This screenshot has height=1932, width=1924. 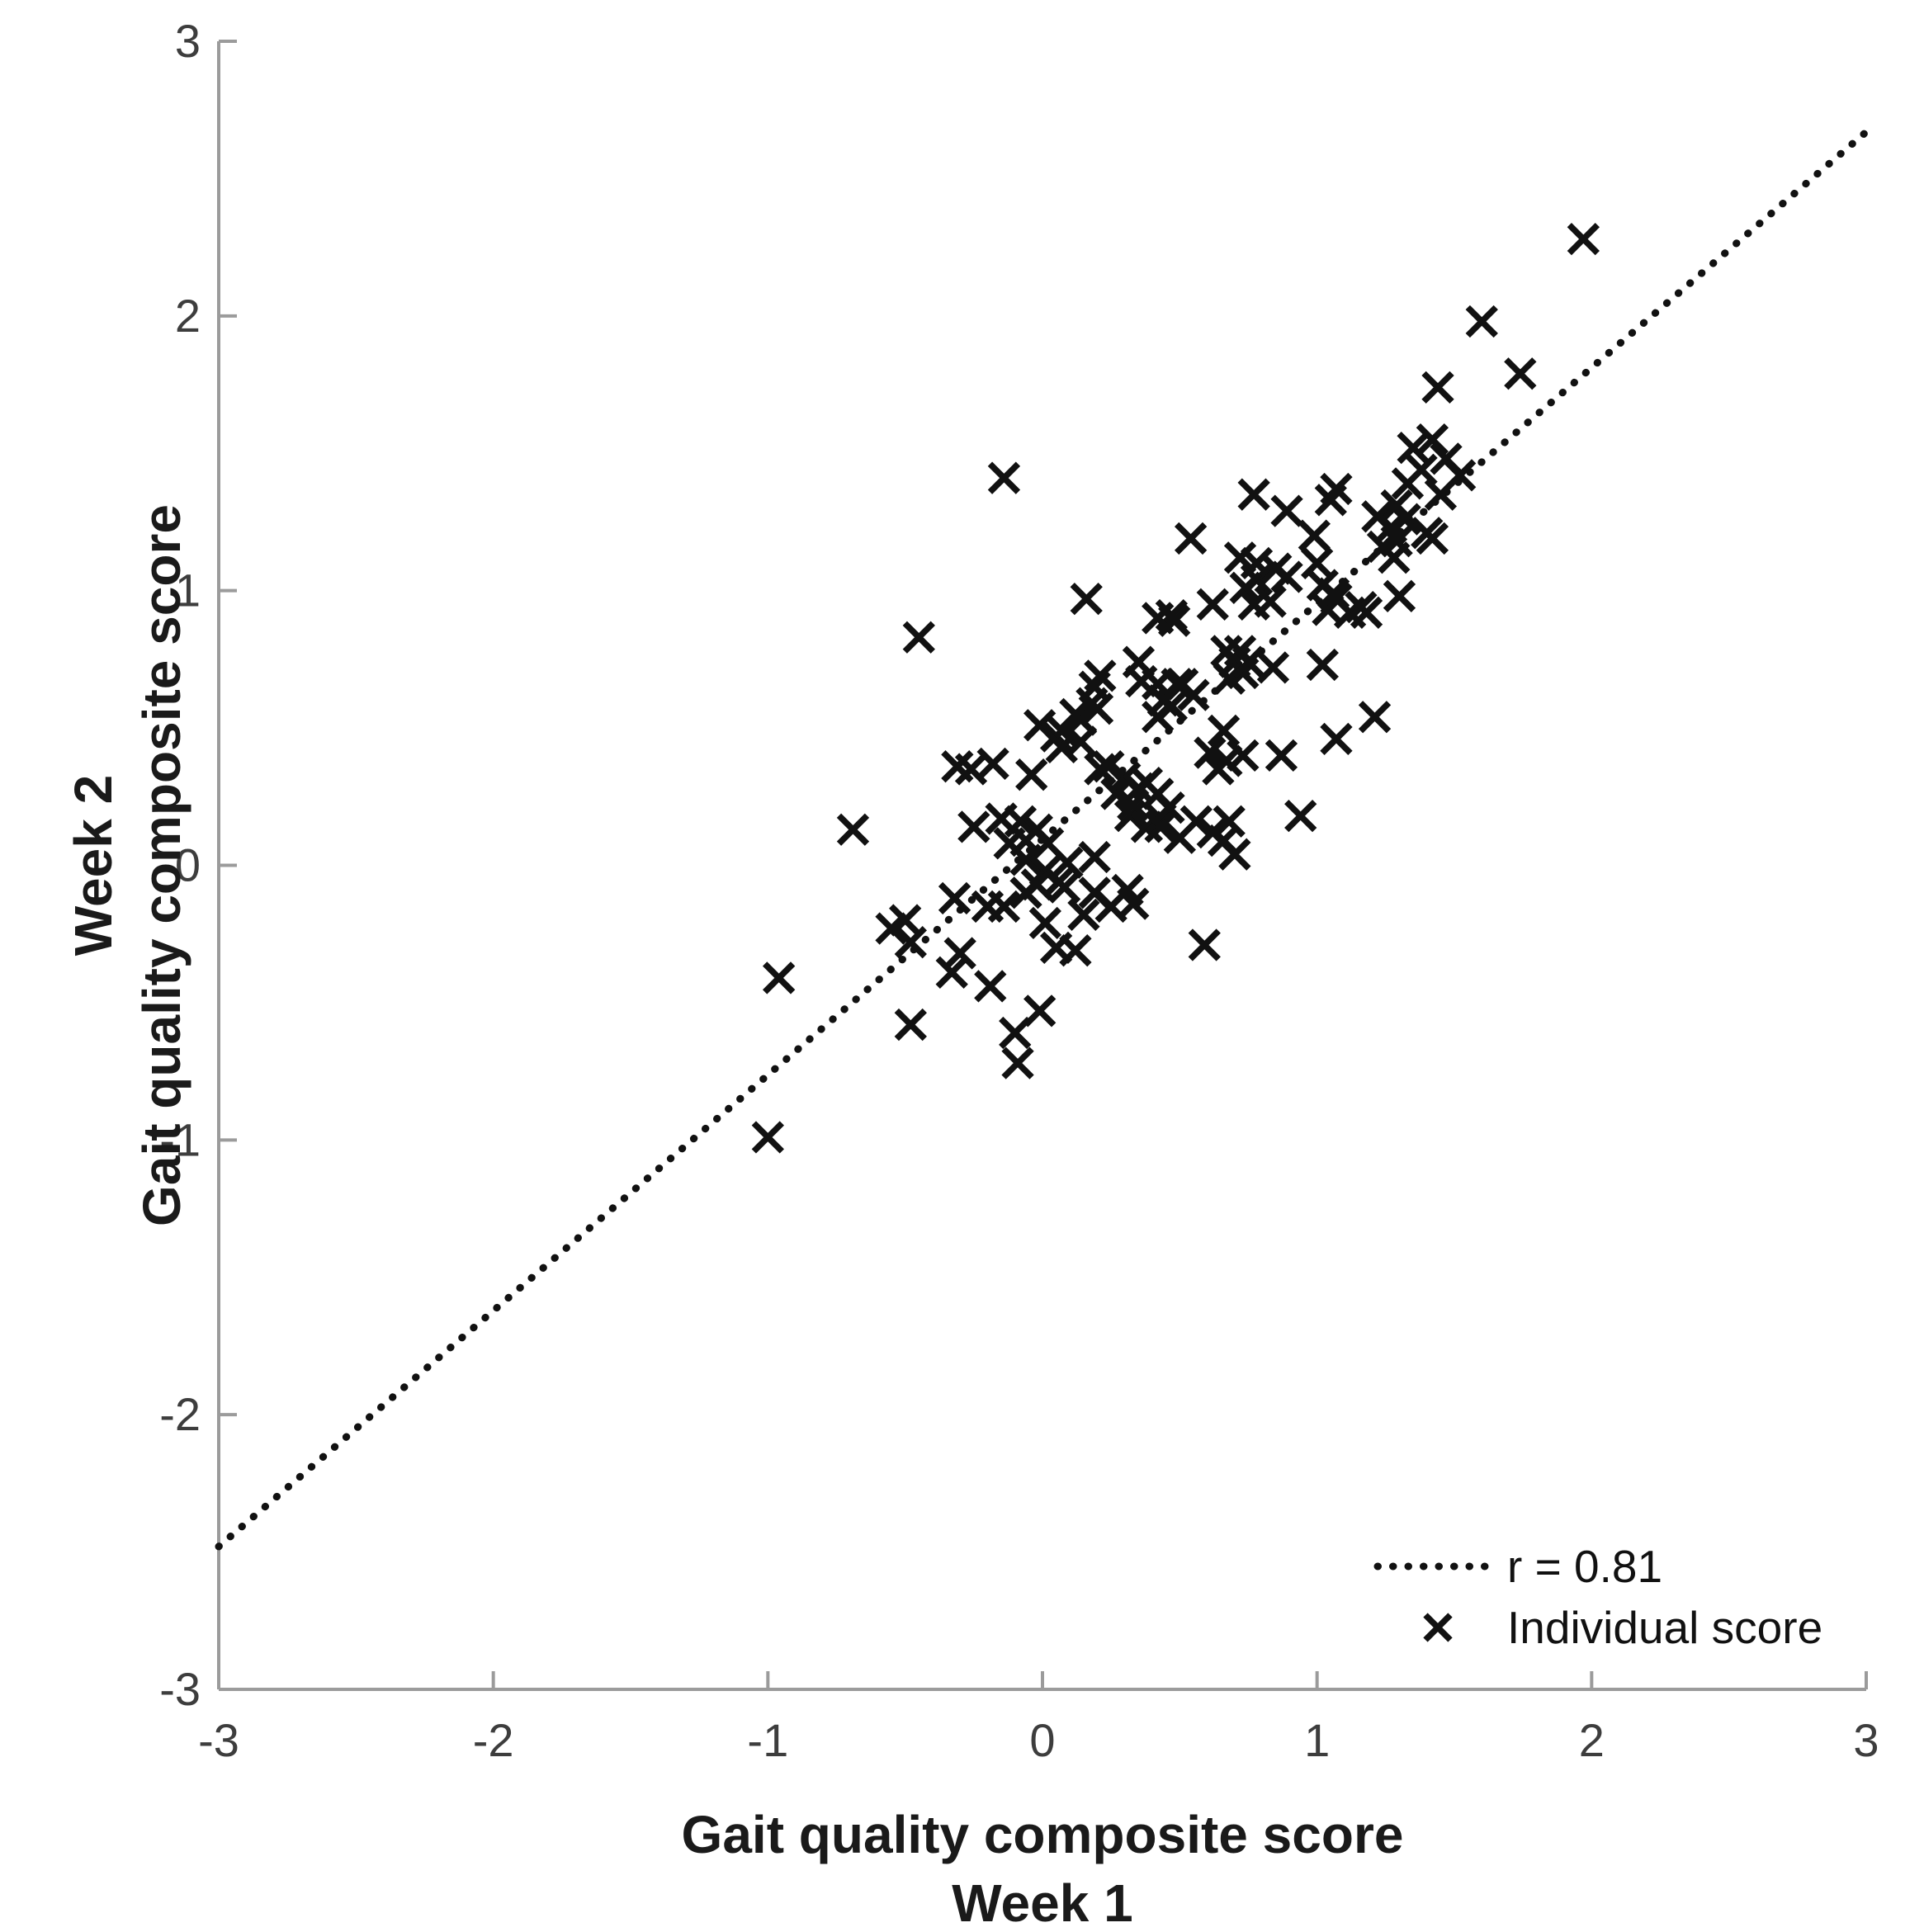 What do you see at coordinates (767, 1740) in the screenshot?
I see `x-tick-label: -1` at bounding box center [767, 1740].